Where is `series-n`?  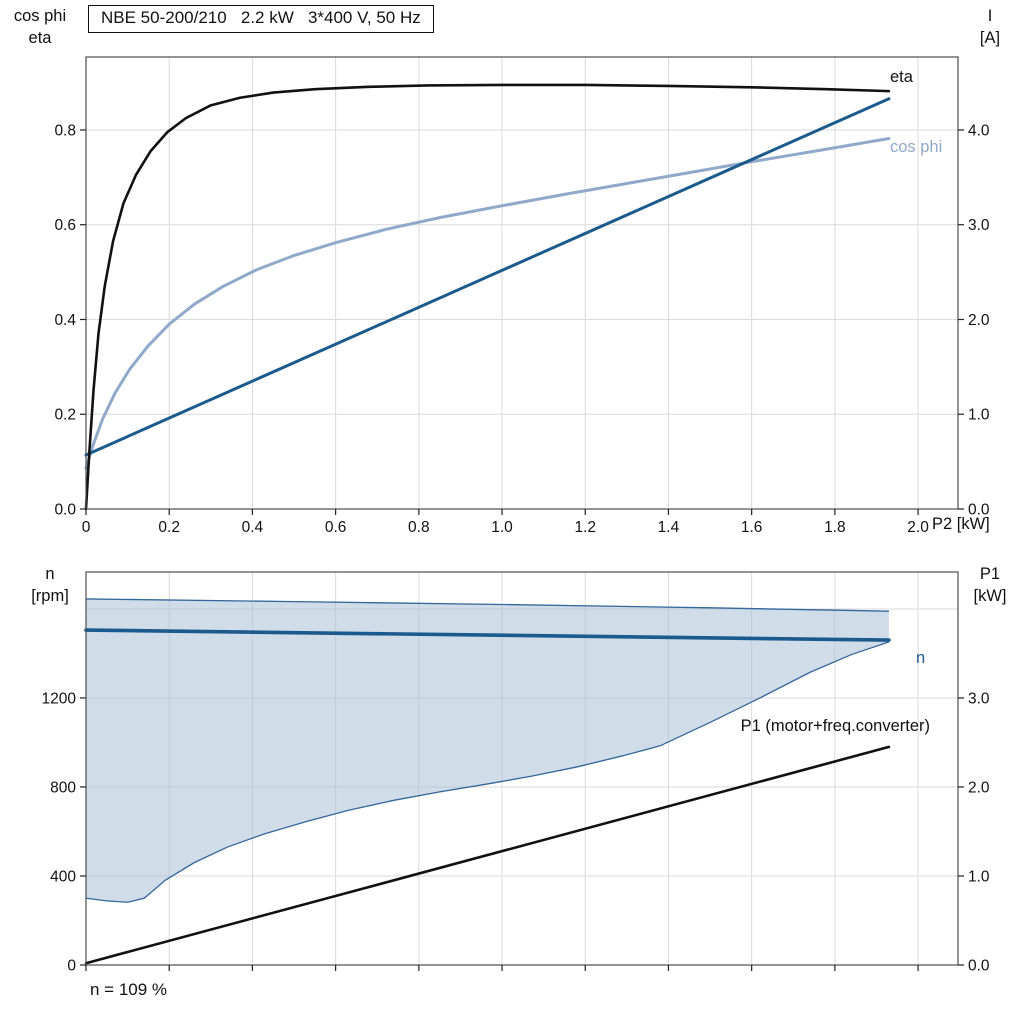
series-n is located at coordinates (487, 635).